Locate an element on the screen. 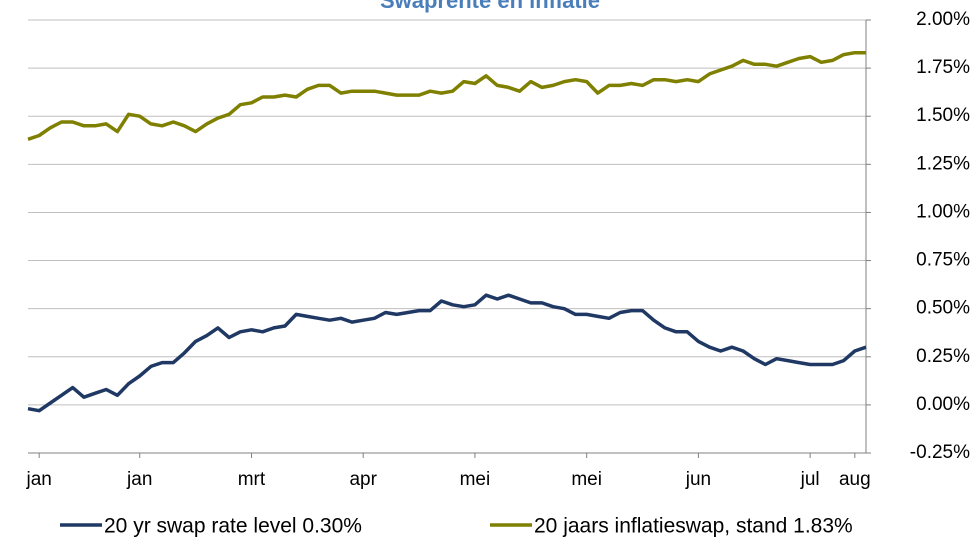 The width and height of the screenshot is (974, 542). x-tick-label: jul is located at coordinates (810, 479).